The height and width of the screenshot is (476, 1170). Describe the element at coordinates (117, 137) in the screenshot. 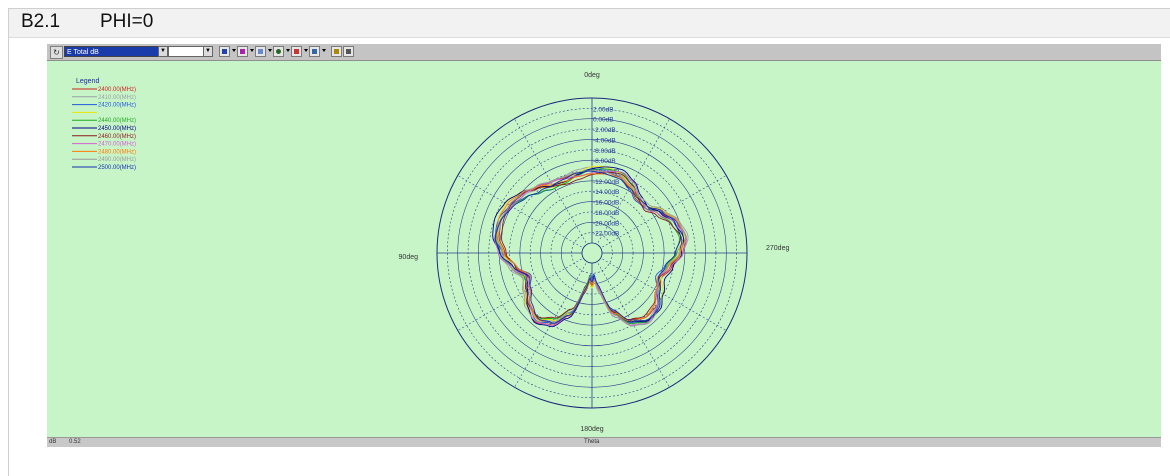

I see `legend-entry-label: 2460.00(MHz)` at that location.